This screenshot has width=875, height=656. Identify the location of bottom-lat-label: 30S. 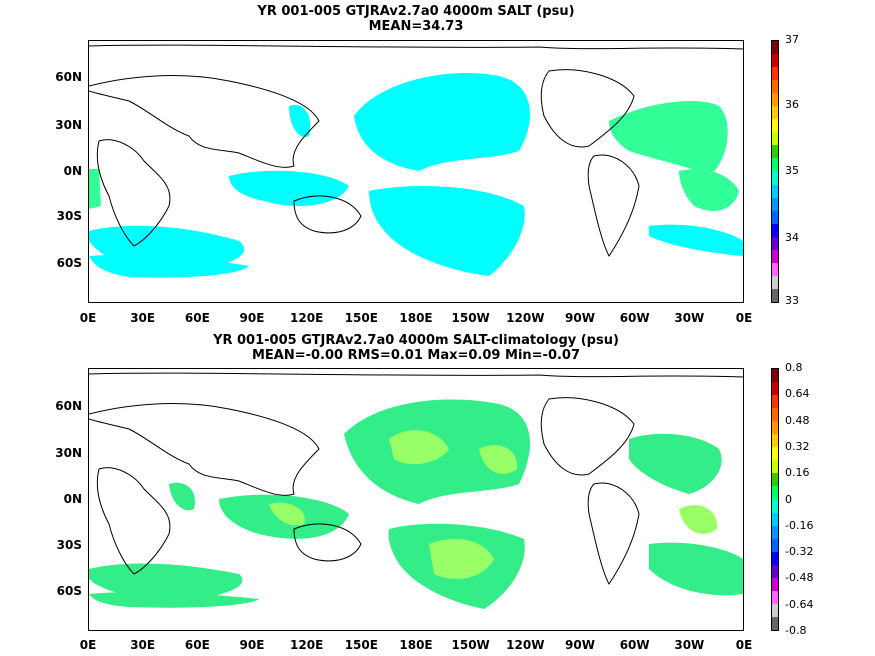
(69, 545).